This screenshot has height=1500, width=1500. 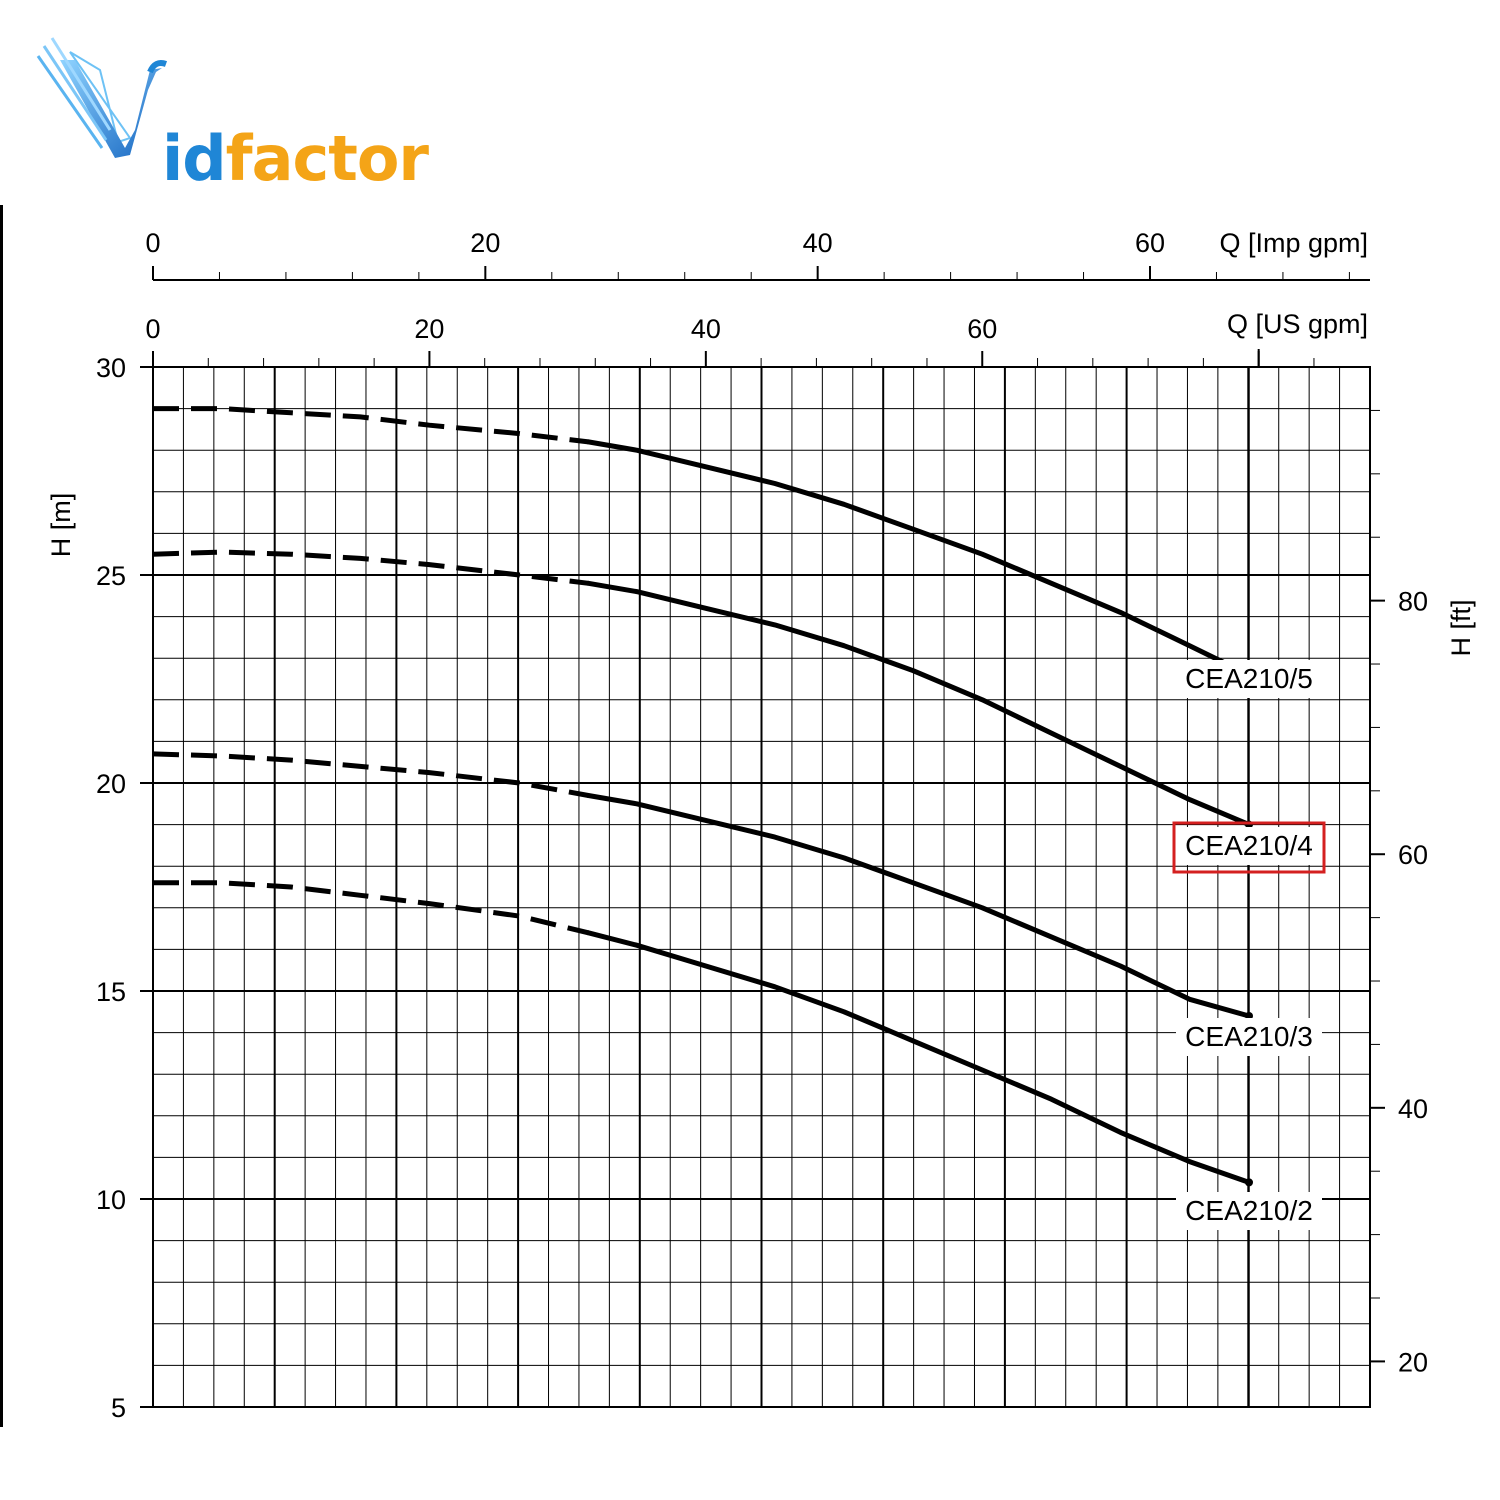 I want to click on x-imp-tick-label: 0, so click(x=152, y=243).